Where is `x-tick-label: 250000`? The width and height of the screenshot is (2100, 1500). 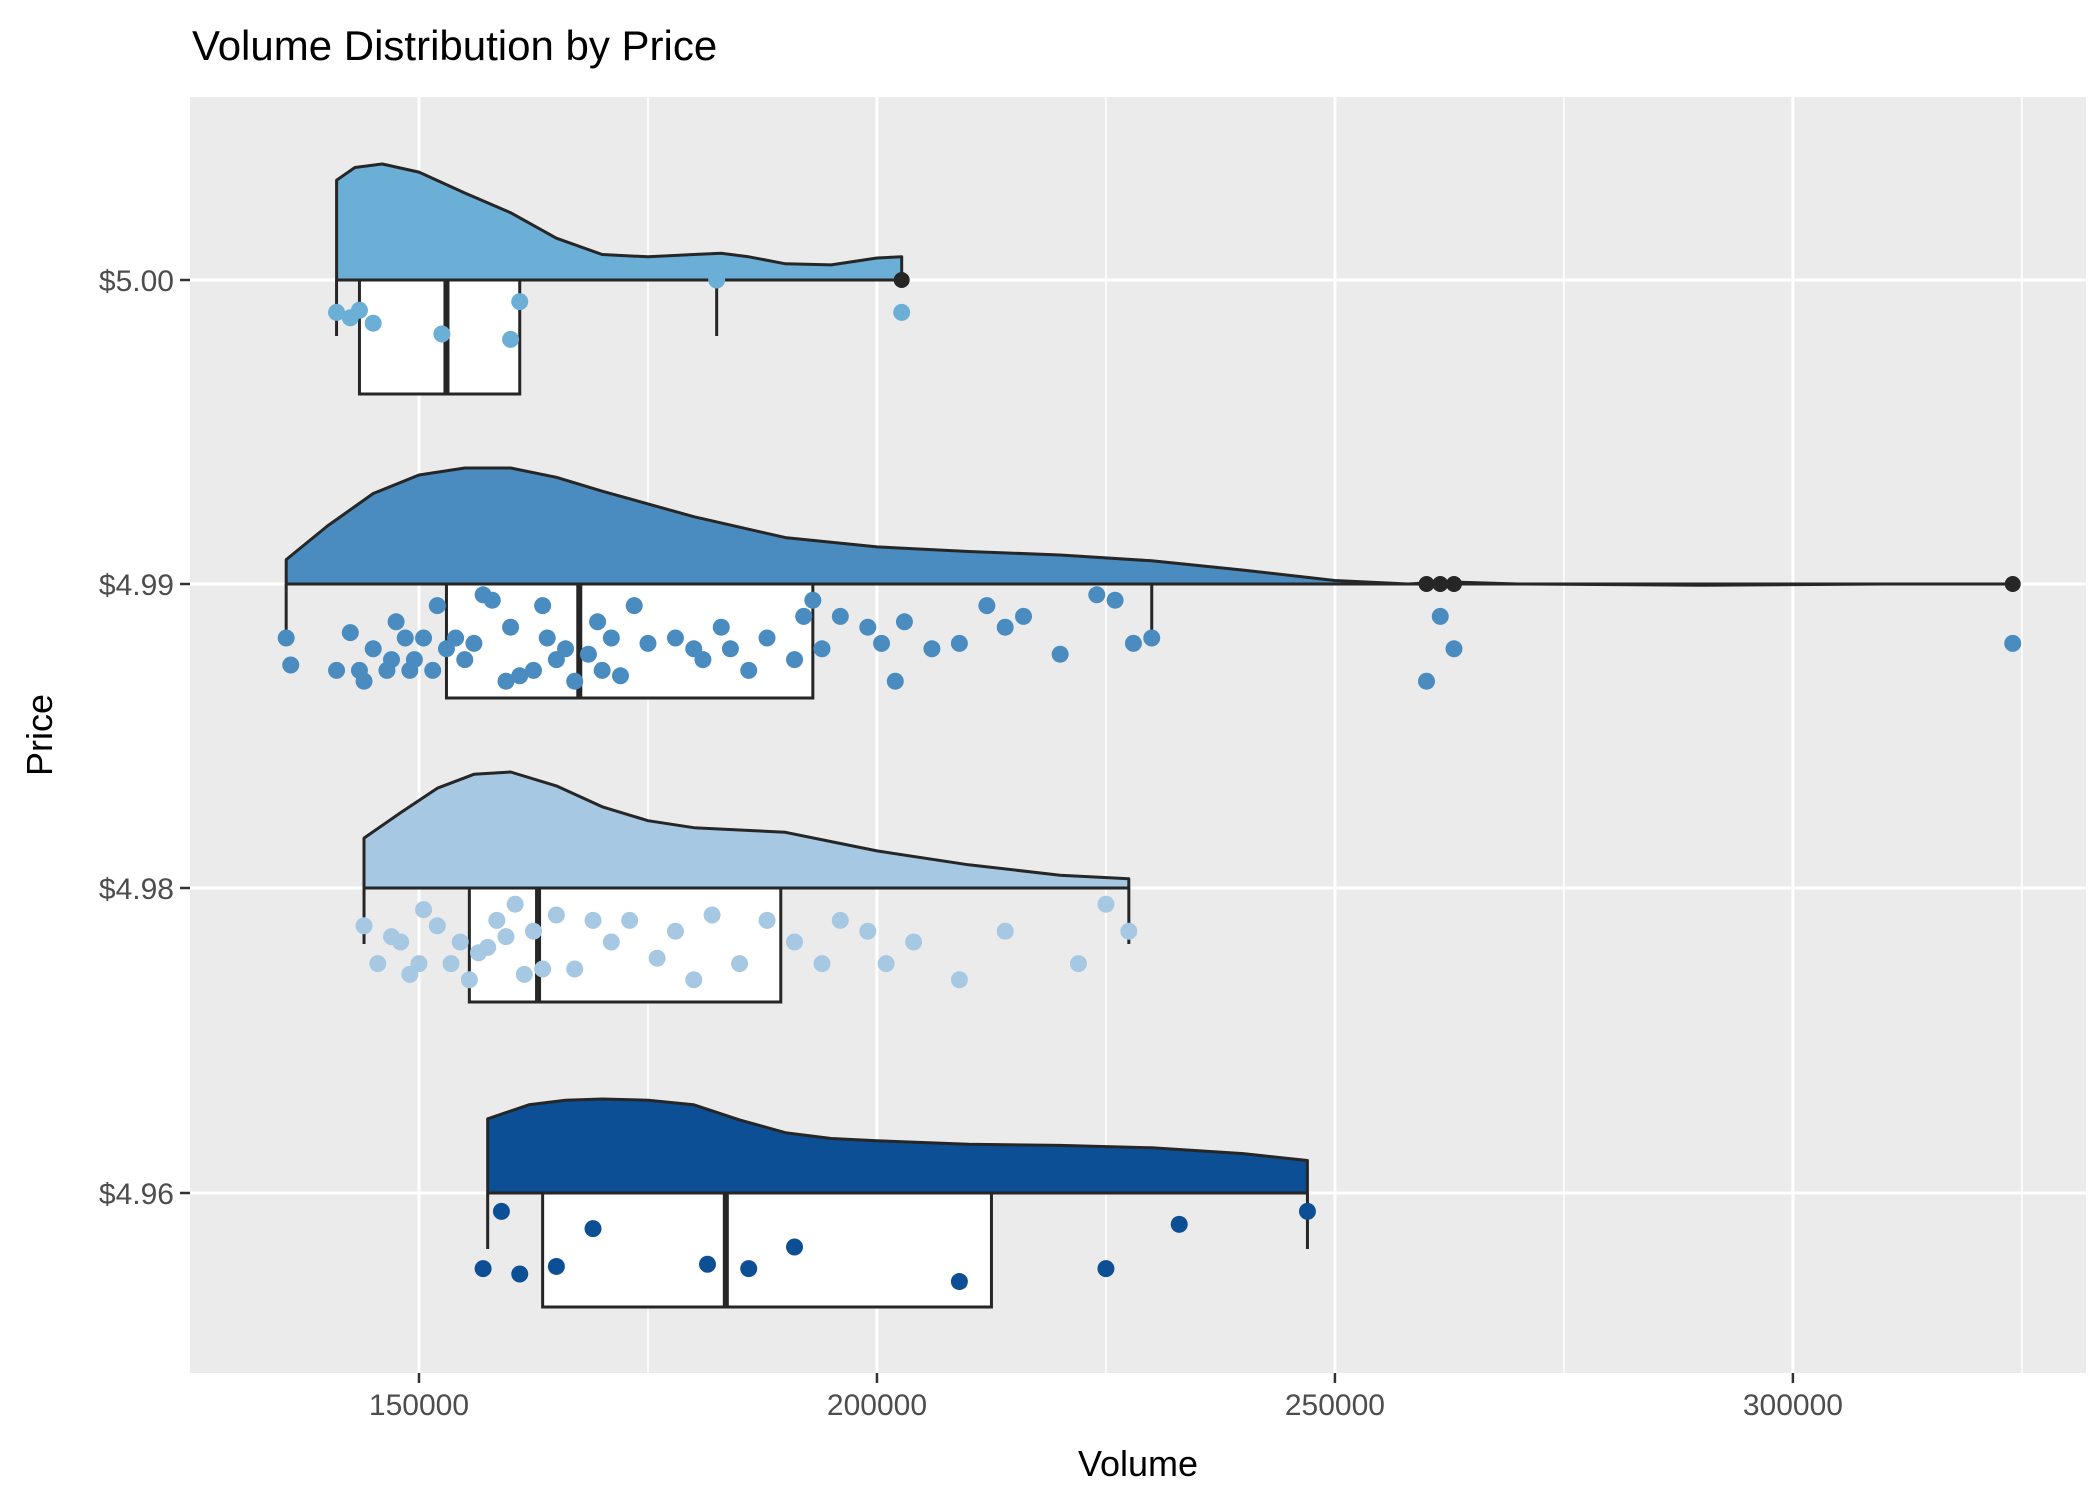 x-tick-label: 250000 is located at coordinates (1335, 1405).